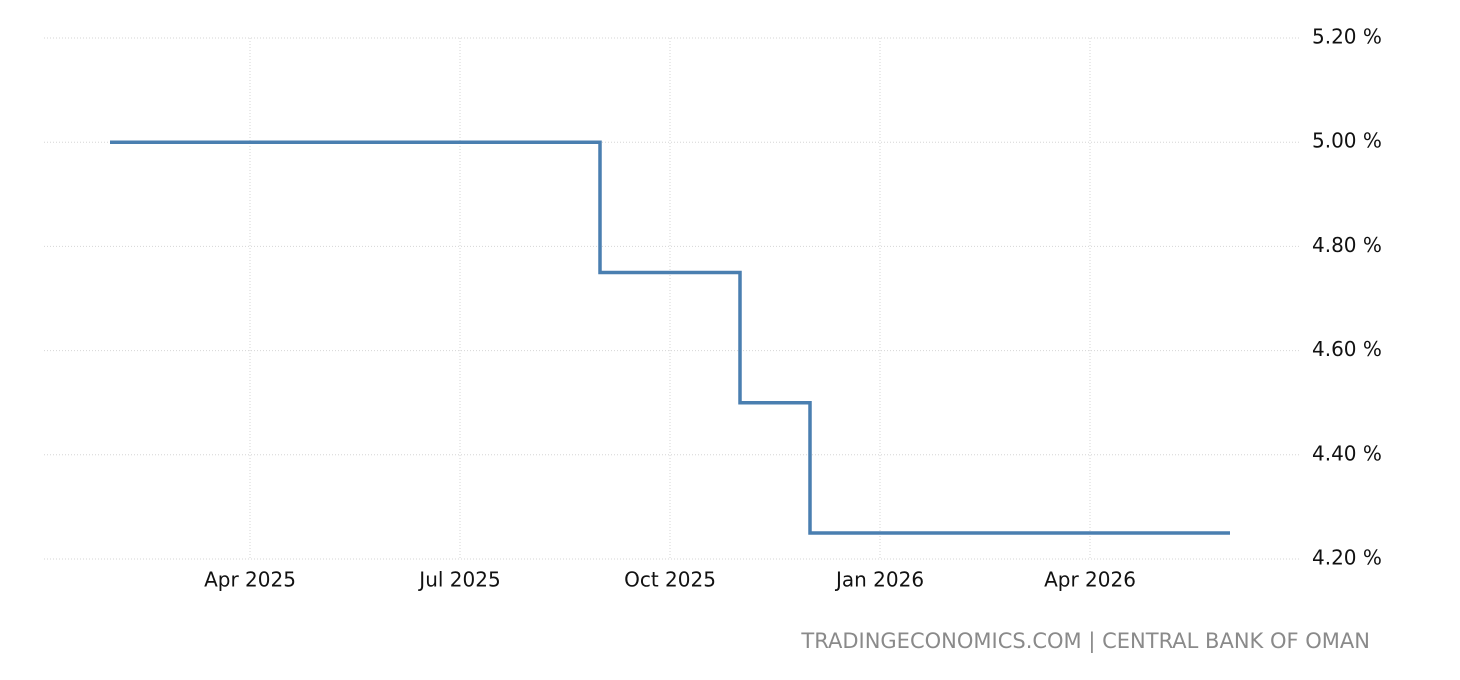 This screenshot has width=1460, height=680. I want to click on y-tick-label: 4.20 %, so click(1347, 558).